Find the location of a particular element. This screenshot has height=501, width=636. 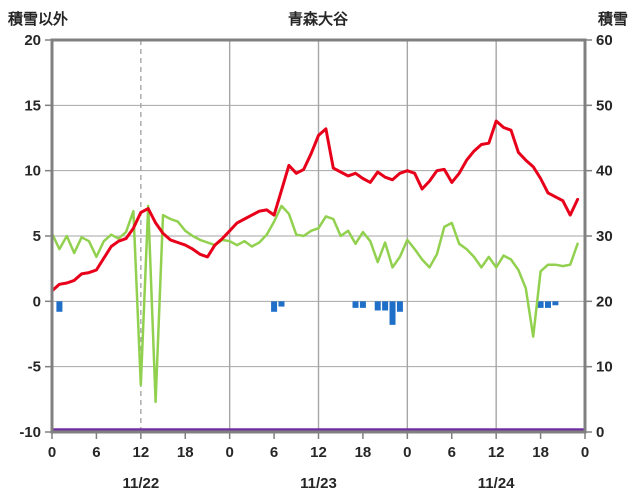

svg-text: -5 is located at coordinates (34, 367).